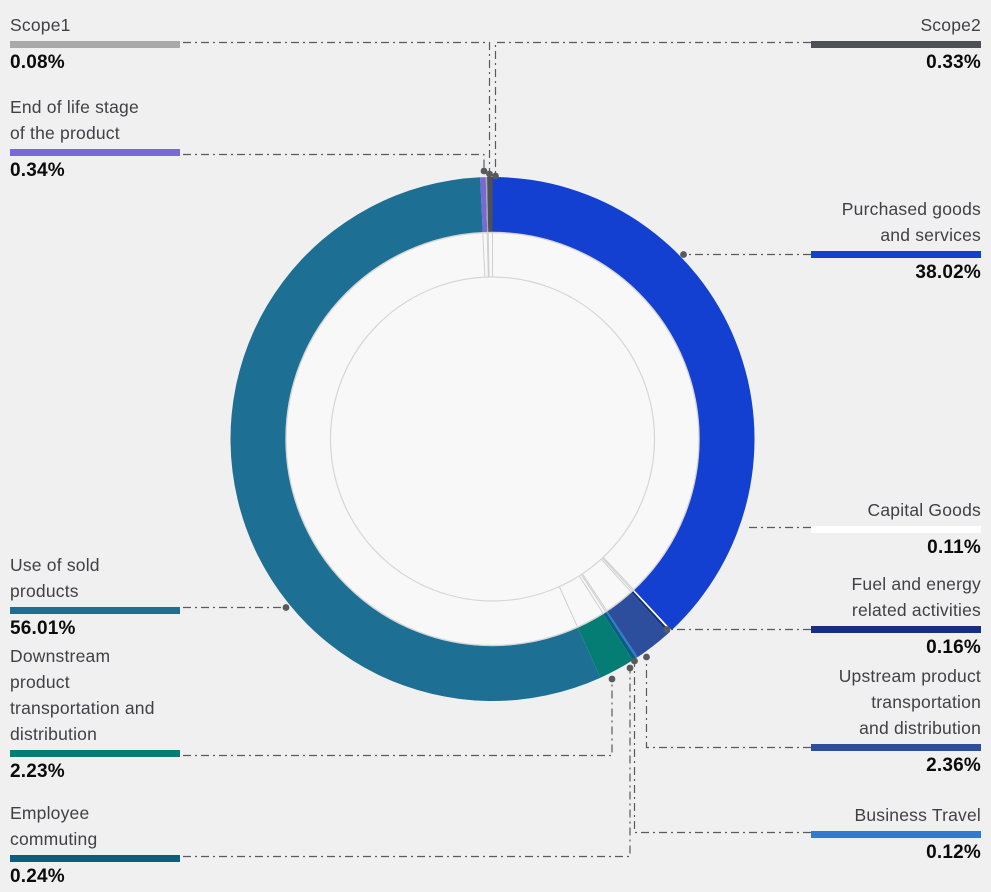 This screenshot has width=991, height=892. Describe the element at coordinates (95, 25) in the screenshot. I see `callout-label-text: Scope1` at that location.